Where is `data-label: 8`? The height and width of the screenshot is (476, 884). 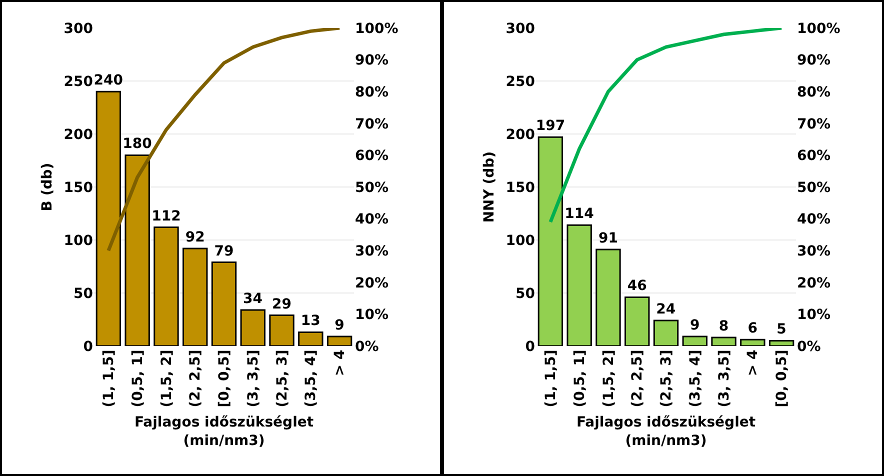
data-label: 8 is located at coordinates (723, 326).